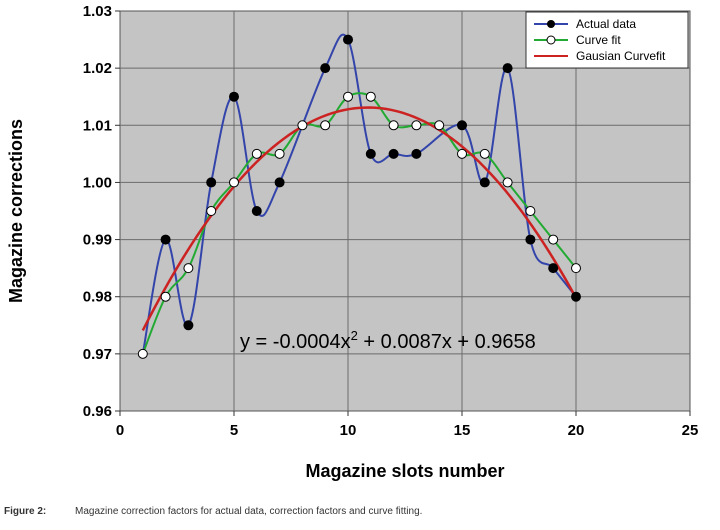 Image resolution: width=720 pixels, height=530 pixels. What do you see at coordinates (621, 56) in the screenshot?
I see `legend-entry: Gausian Curvefit` at bounding box center [621, 56].